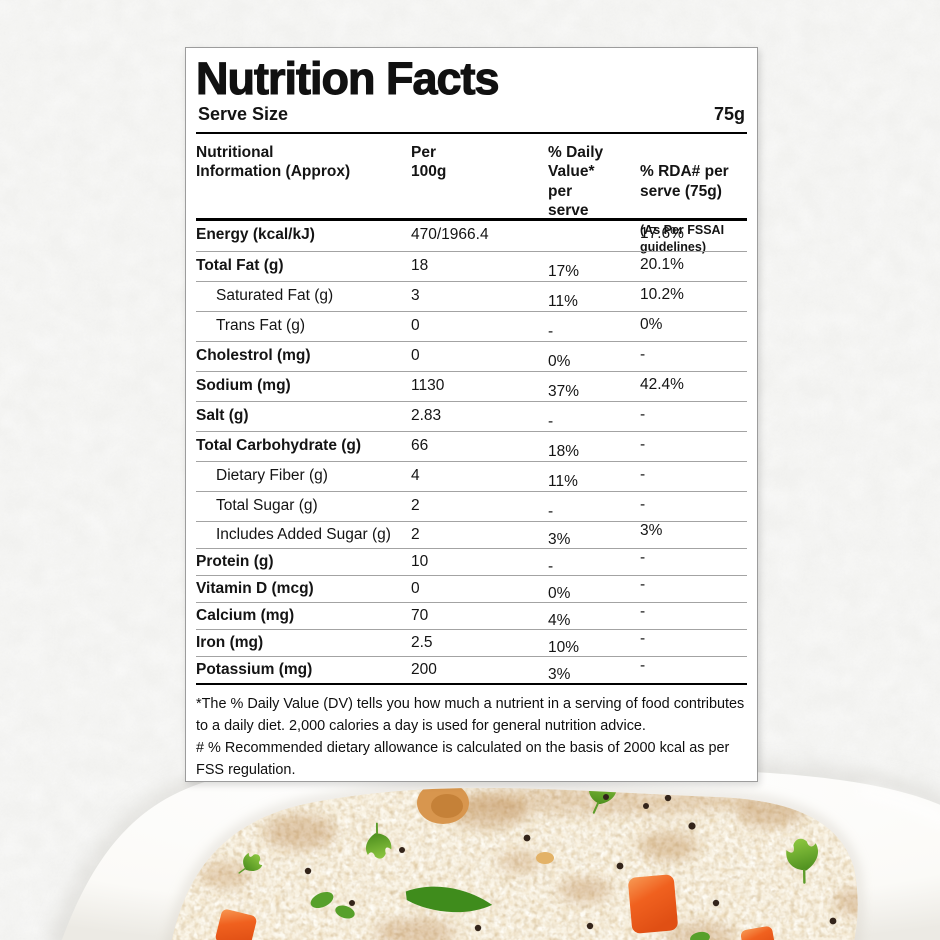 The height and width of the screenshot is (940, 940). What do you see at coordinates (422, 642) in the screenshot?
I see `per-100g-value: 2.5` at bounding box center [422, 642].